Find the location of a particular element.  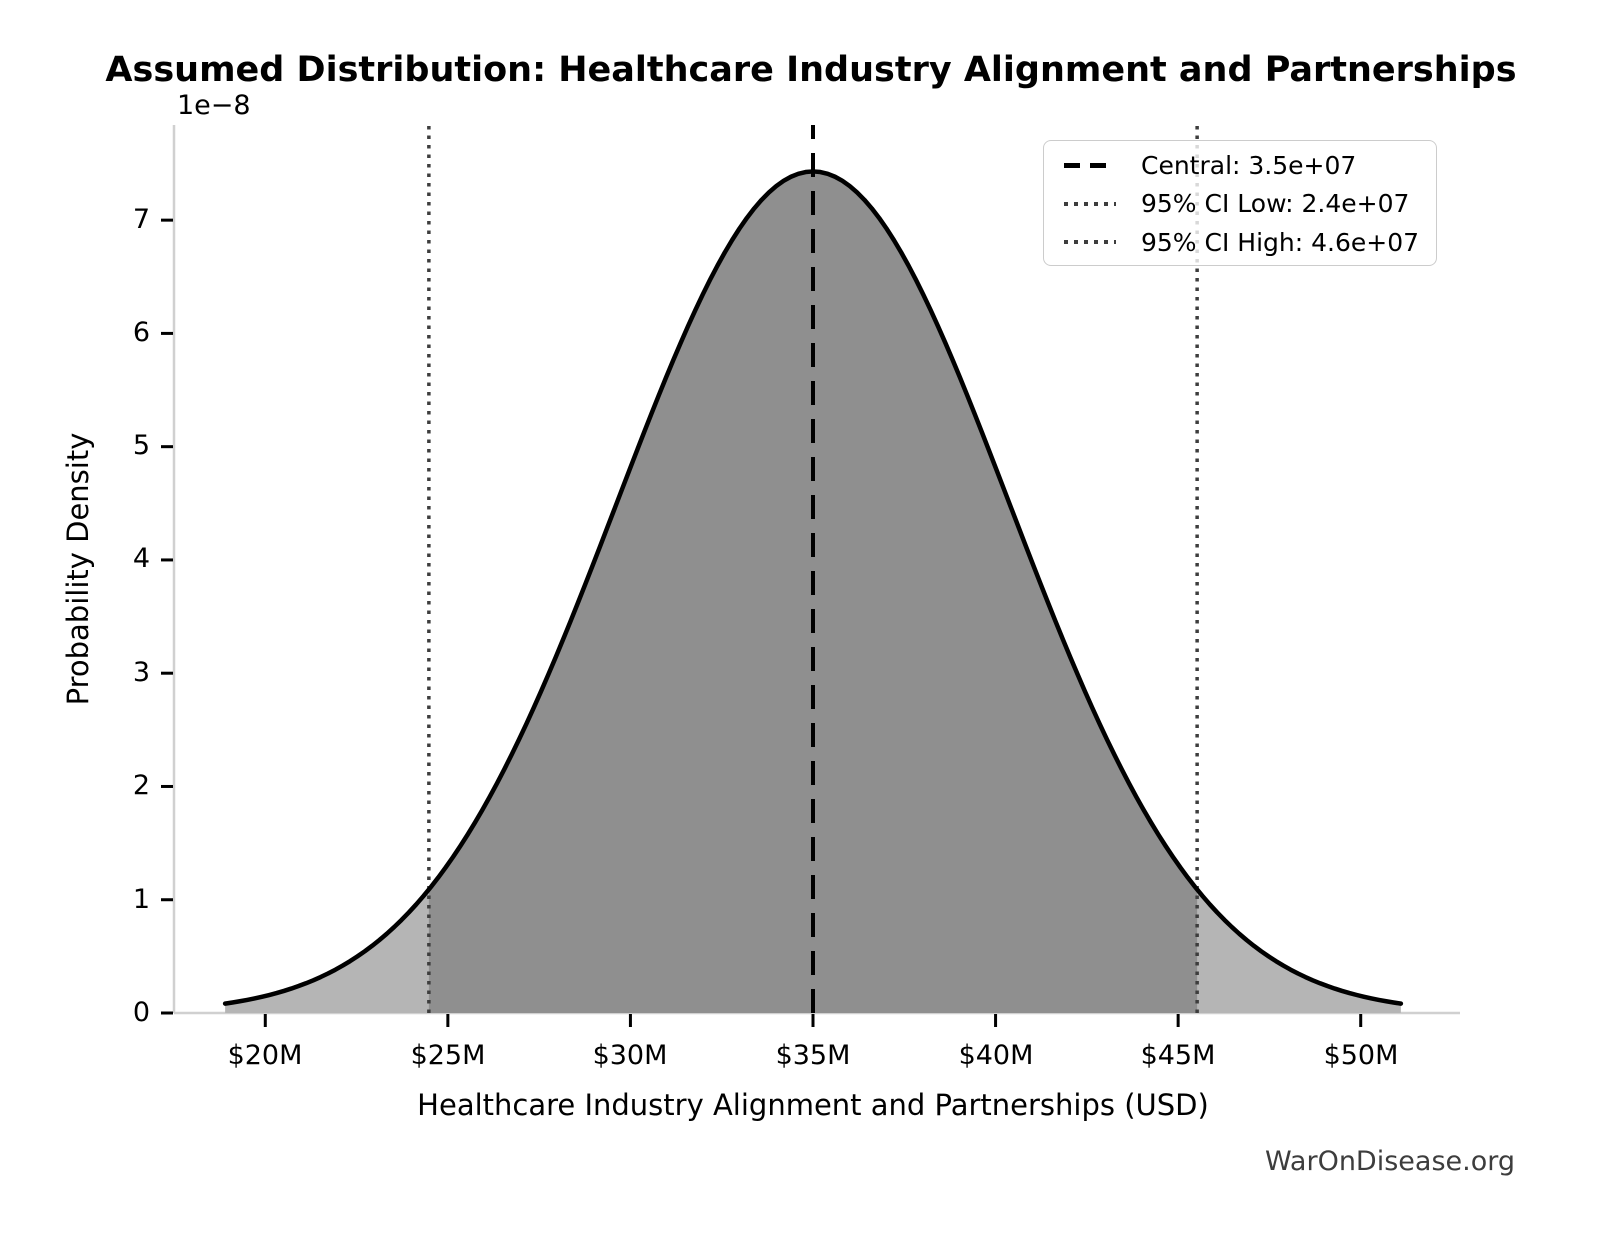

x-tick-label: $20M is located at coordinates (265, 1055).